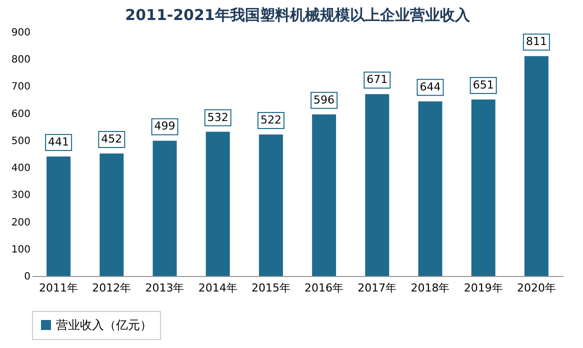 Image resolution: width=583 pixels, height=348 pixels. Describe the element at coordinates (271, 119) in the screenshot. I see `data-label: 522` at that location.